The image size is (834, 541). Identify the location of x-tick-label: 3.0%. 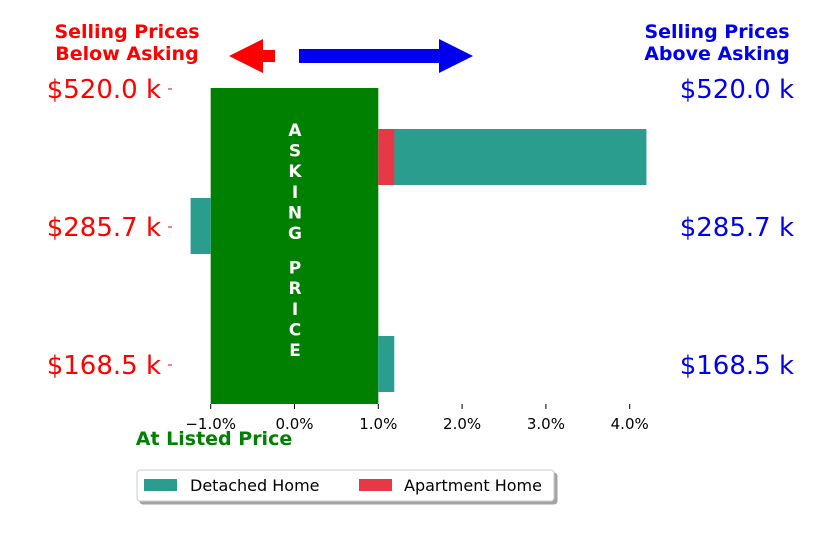
(546, 424).